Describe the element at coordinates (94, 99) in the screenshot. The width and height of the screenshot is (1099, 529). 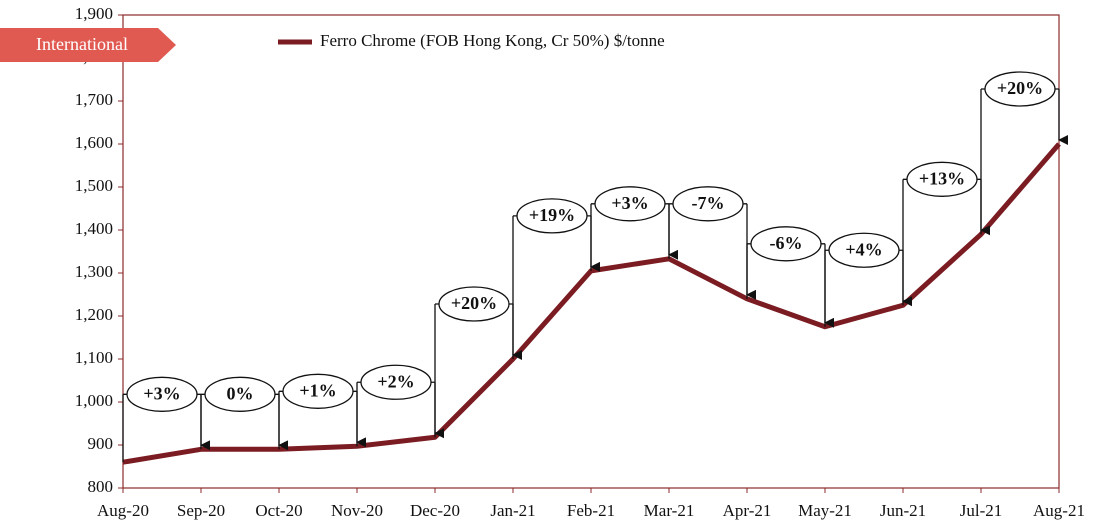
I see `y-tick-label: 1,700` at that location.